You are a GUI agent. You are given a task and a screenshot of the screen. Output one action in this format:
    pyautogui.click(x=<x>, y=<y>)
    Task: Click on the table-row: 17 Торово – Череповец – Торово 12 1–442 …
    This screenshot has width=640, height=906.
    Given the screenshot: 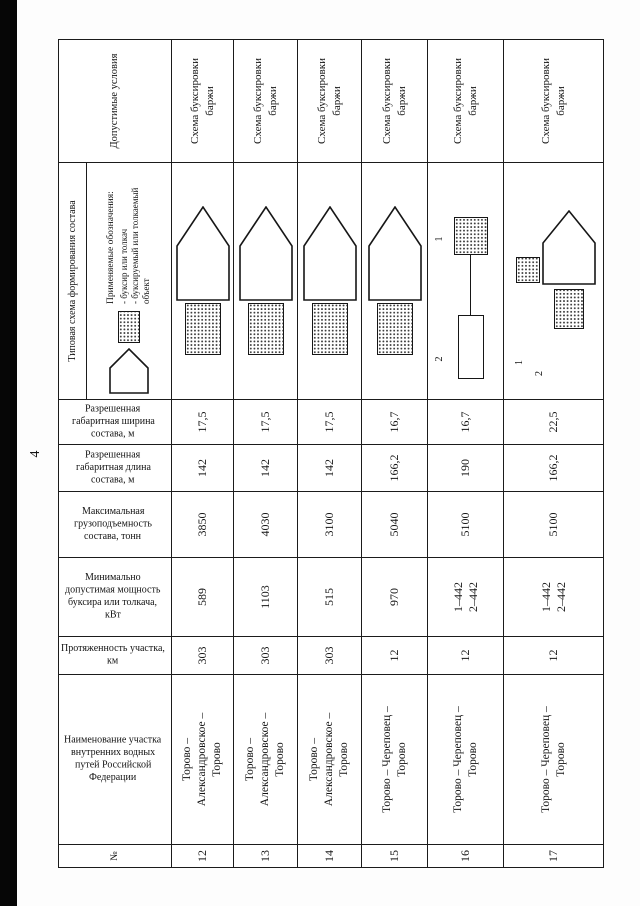 What is the action you would take?
    pyautogui.click(x=553, y=453)
    